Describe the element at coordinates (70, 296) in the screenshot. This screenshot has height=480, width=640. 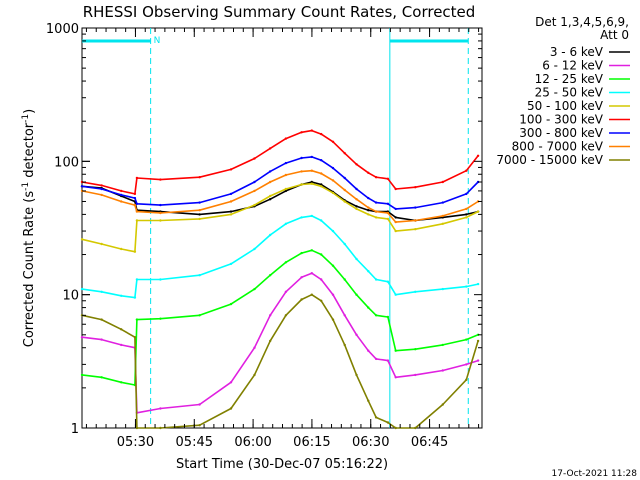
I see `y-tick-label: 10` at that location.